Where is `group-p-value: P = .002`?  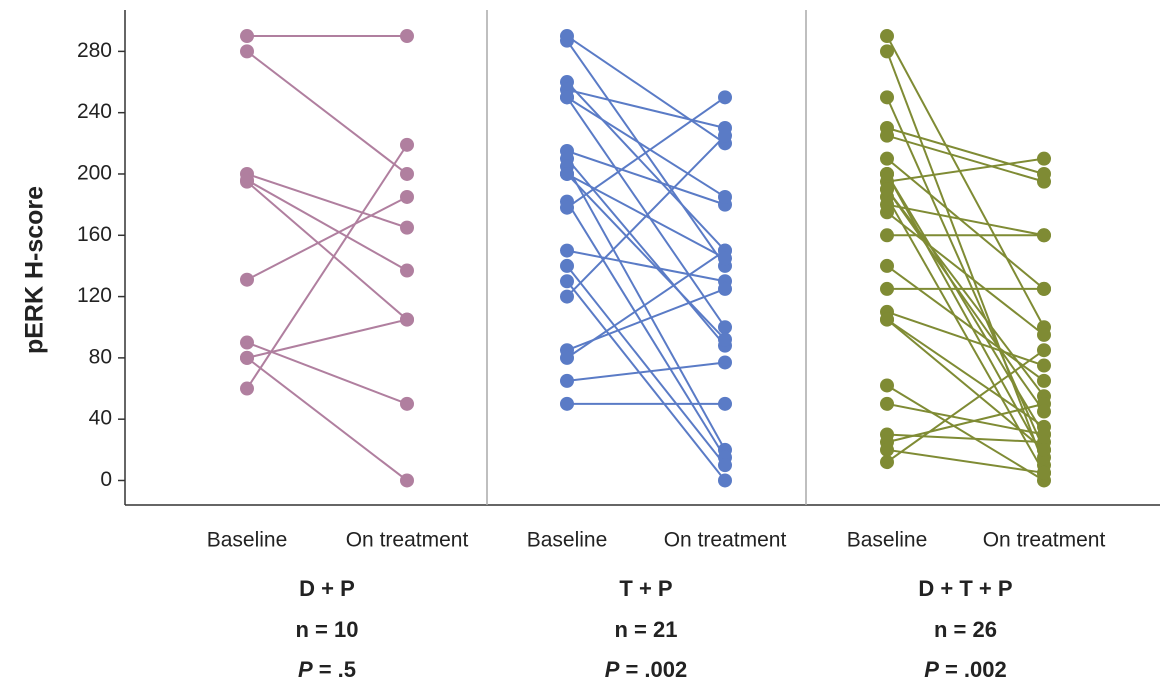 group-p-value: P = .002 is located at coordinates (646, 669).